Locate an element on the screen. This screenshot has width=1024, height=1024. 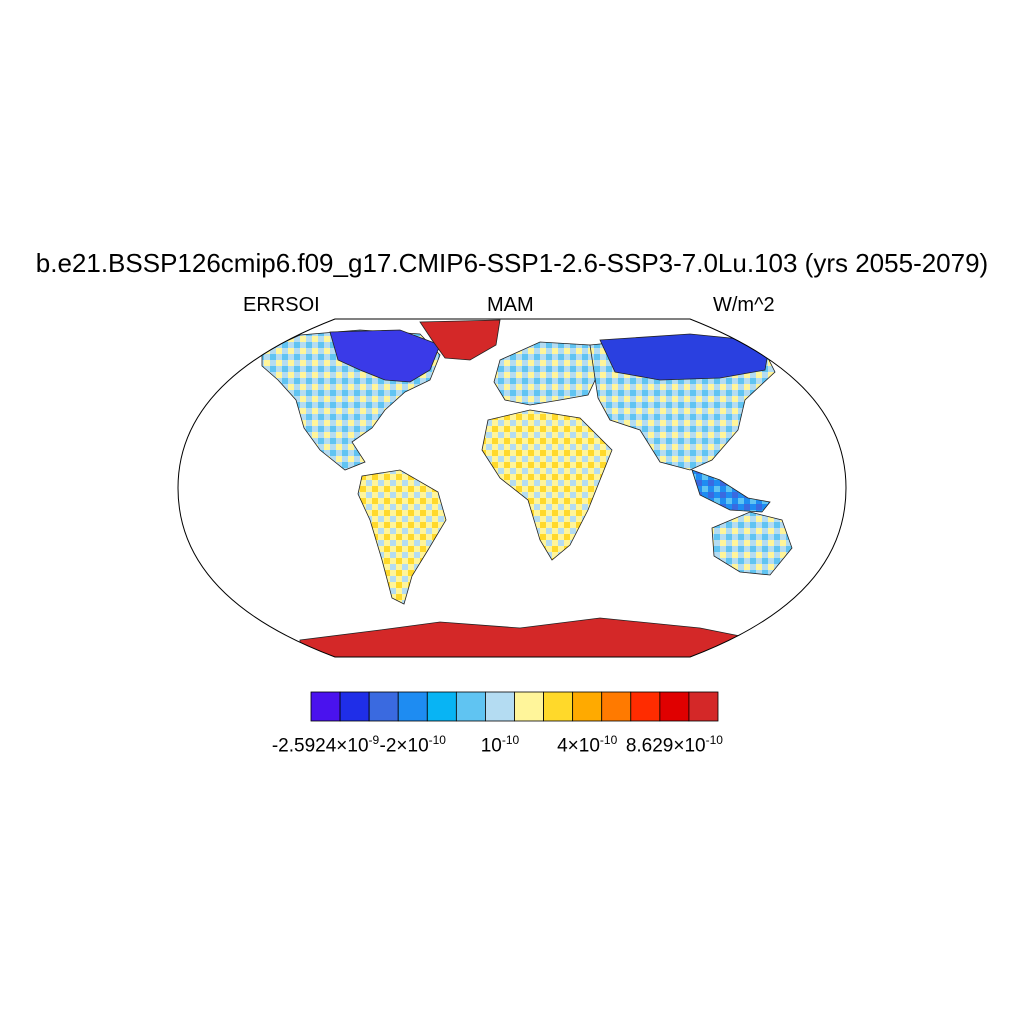
canada-arctic is located at coordinates (385, 356).